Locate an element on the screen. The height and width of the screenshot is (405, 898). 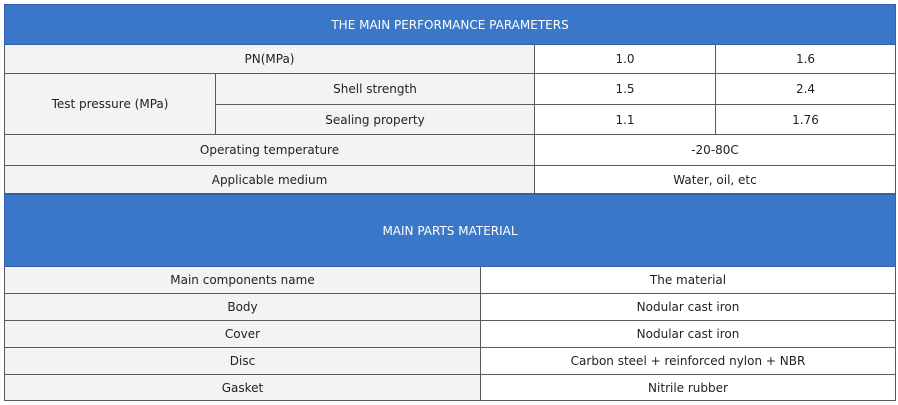
sealing-value-1: 1.1 is located at coordinates (625, 119).